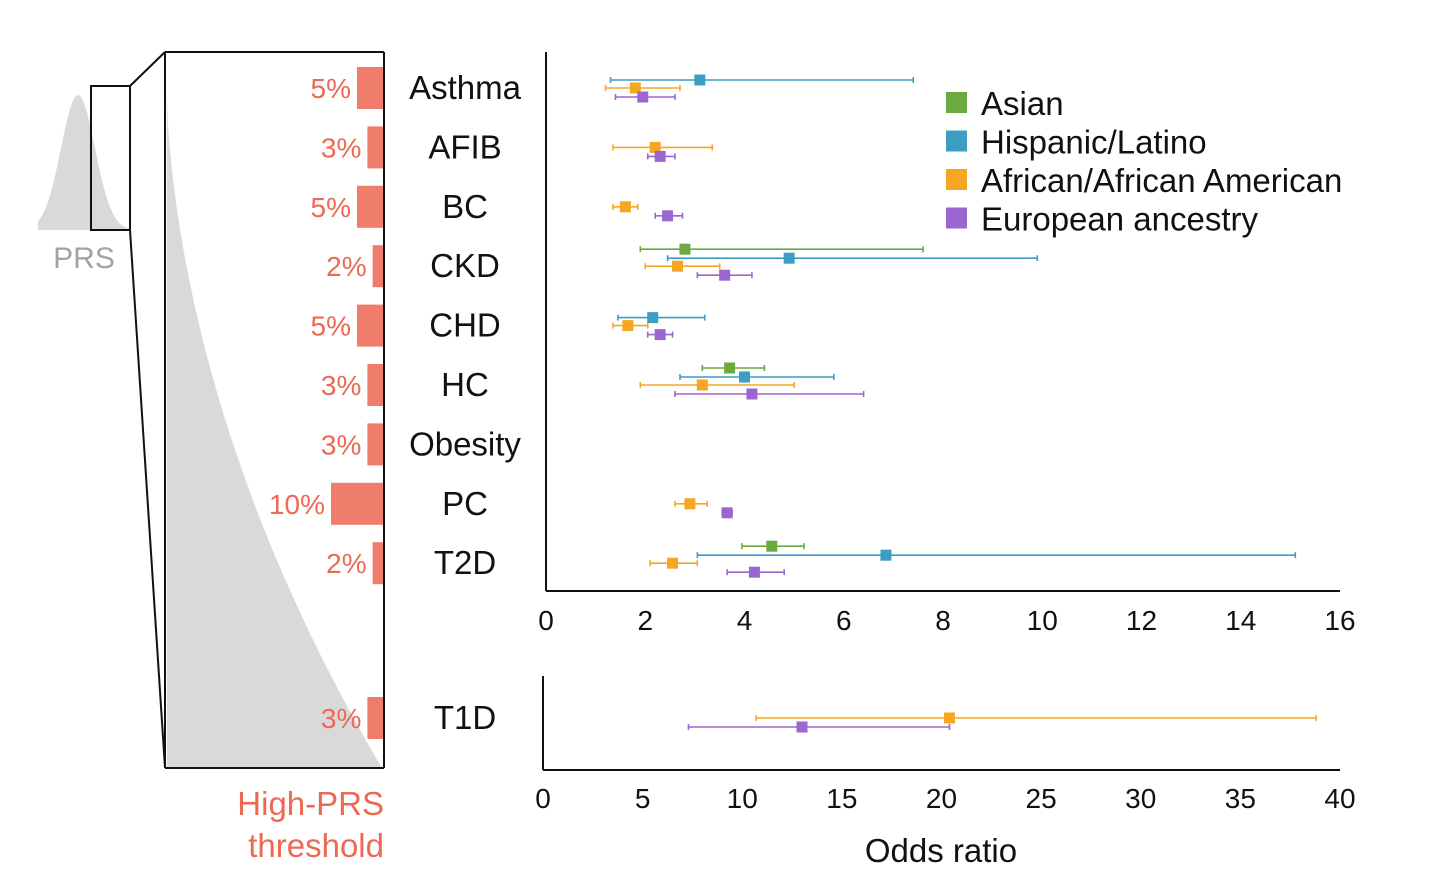 The width and height of the screenshot is (1456, 890). What do you see at coordinates (341, 147) in the screenshot?
I see `threshold-pct-afib: 3%` at bounding box center [341, 147].